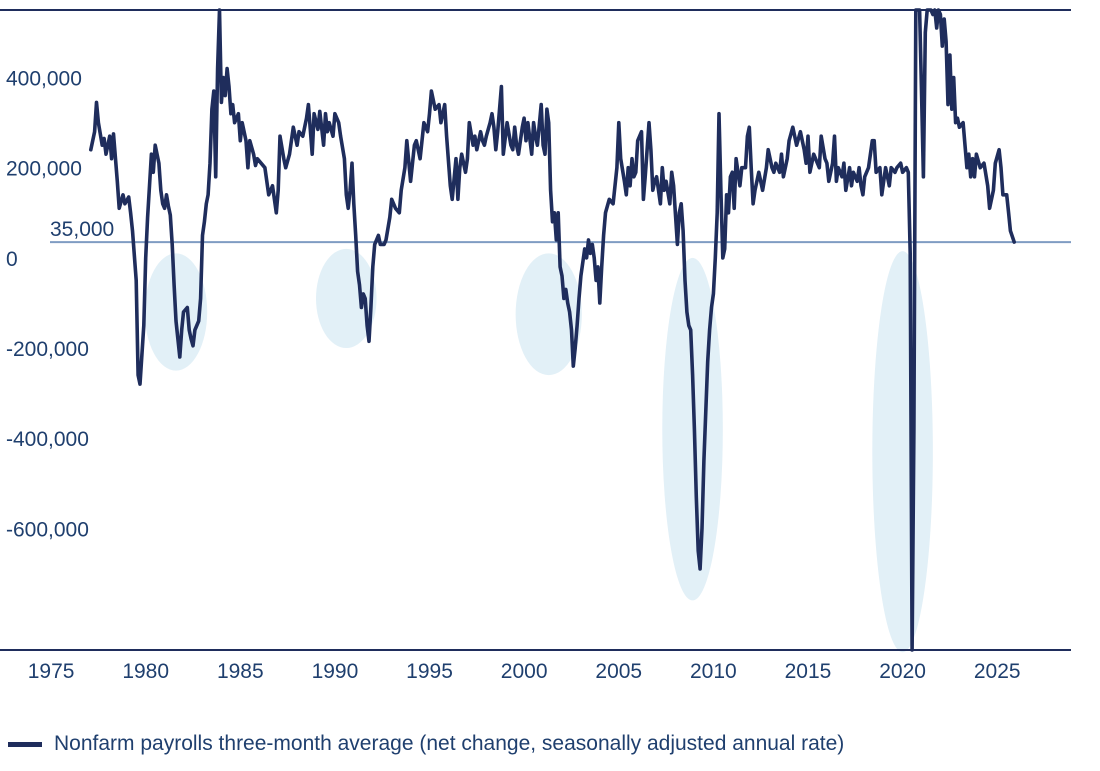 Image resolution: width=1100 pixels, height=771 pixels. I want to click on y-tick-label: 0, so click(12, 259).